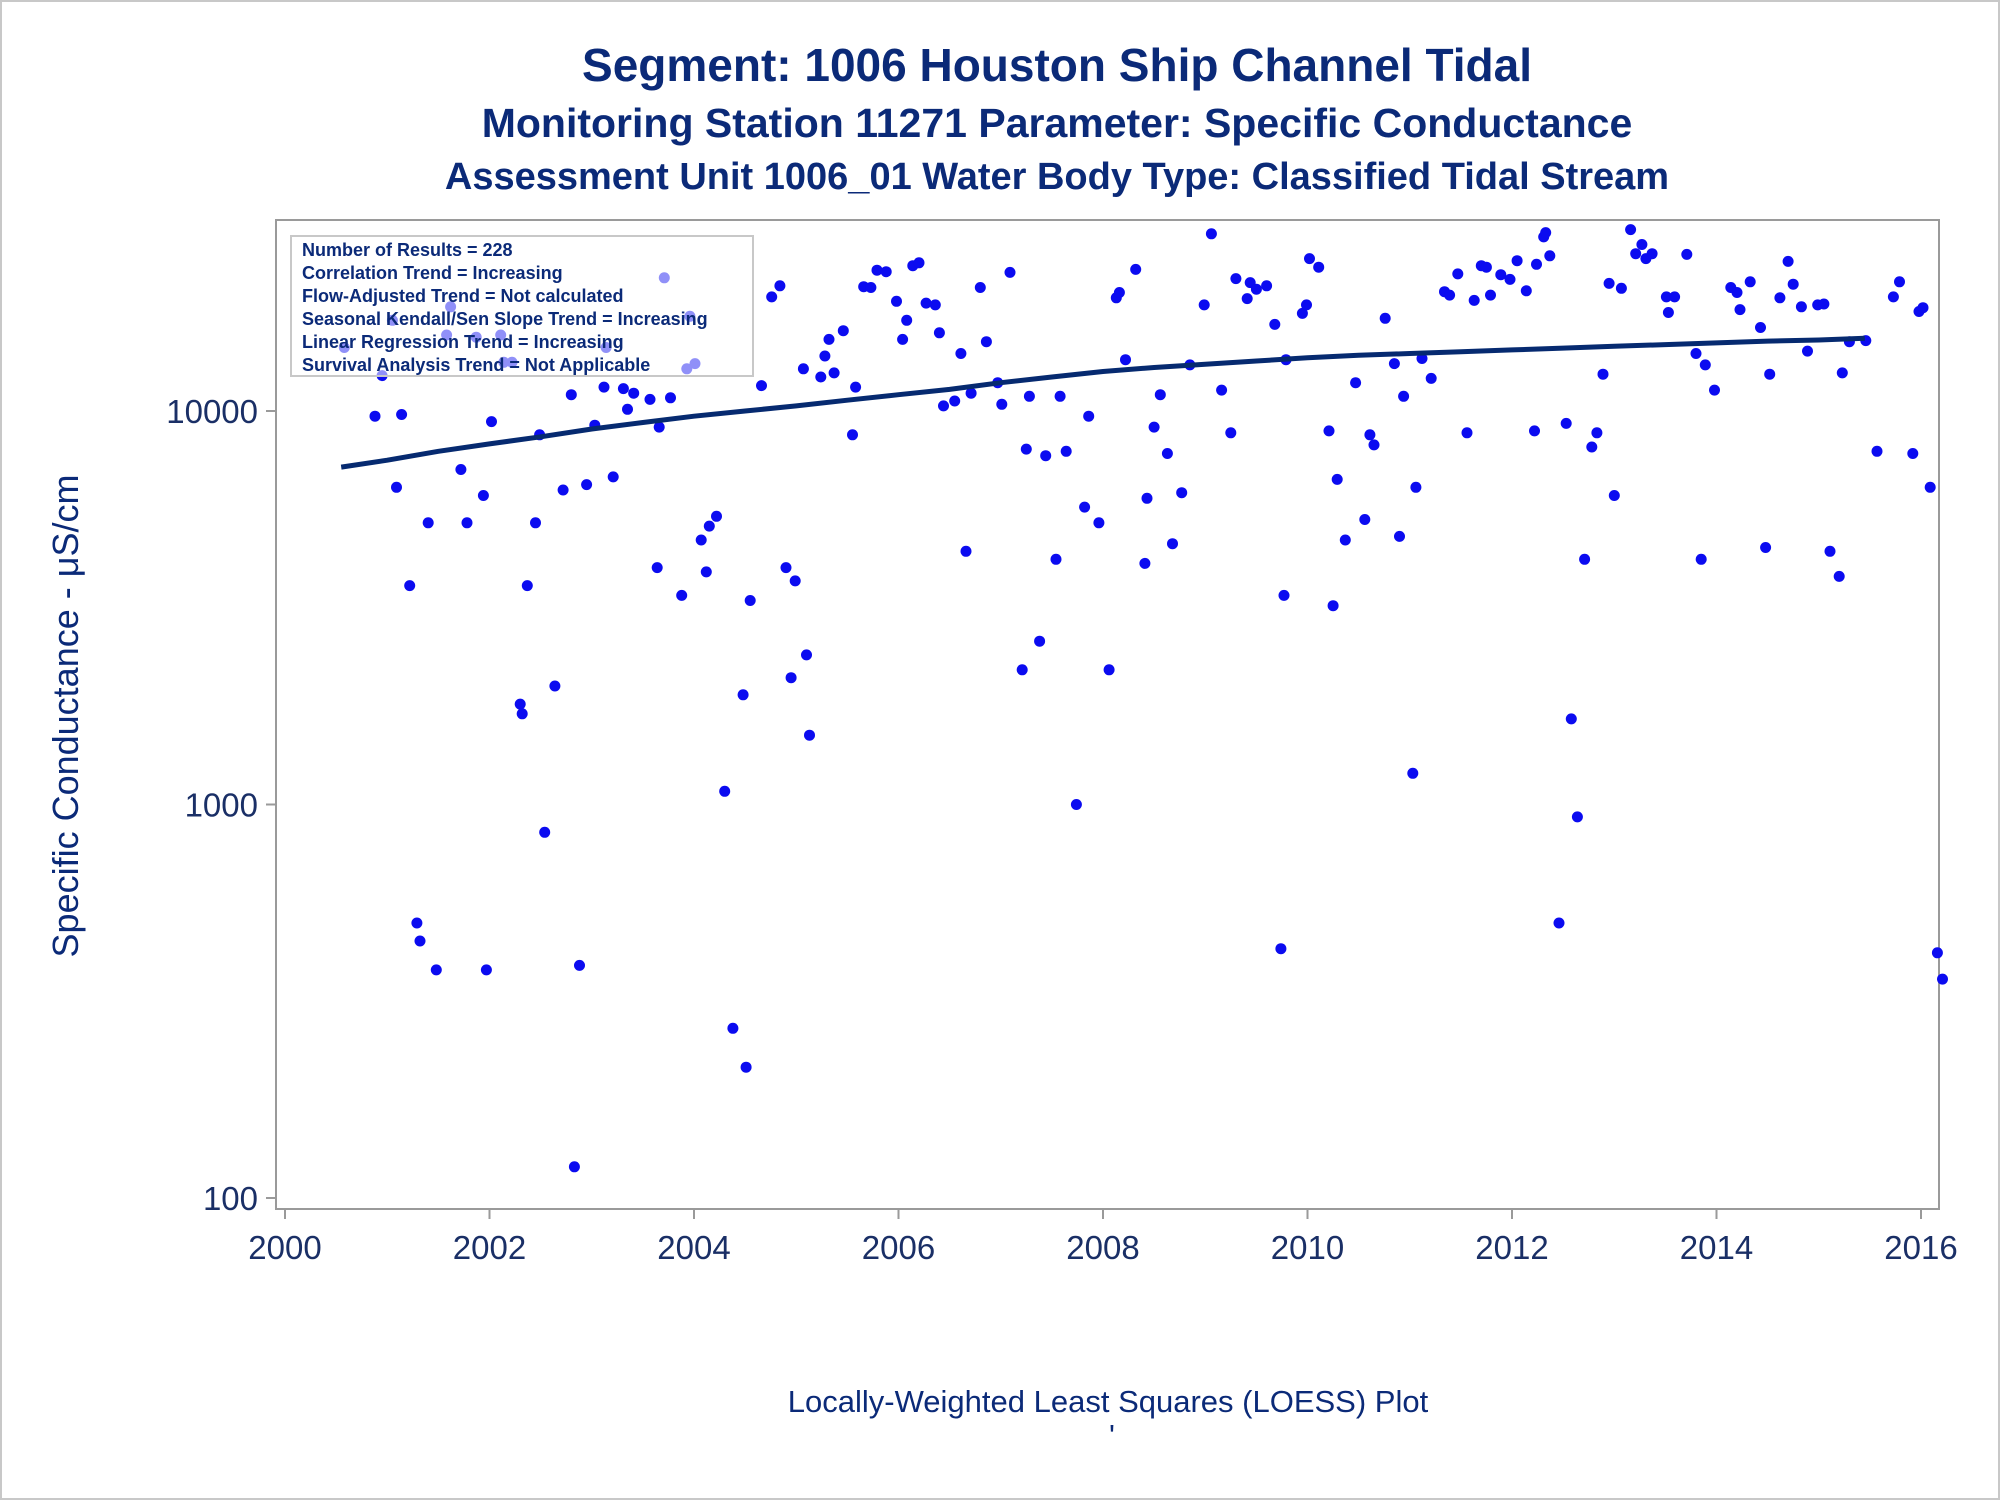  What do you see at coordinates (432, 273) in the screenshot?
I see `legend-item: Correlation Trend = Increasing` at bounding box center [432, 273].